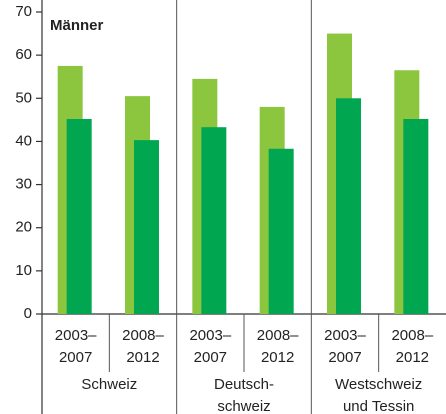 This screenshot has width=446, height=414. What do you see at coordinates (23, 11) in the screenshot?
I see `y-tick-label: 70` at bounding box center [23, 11].